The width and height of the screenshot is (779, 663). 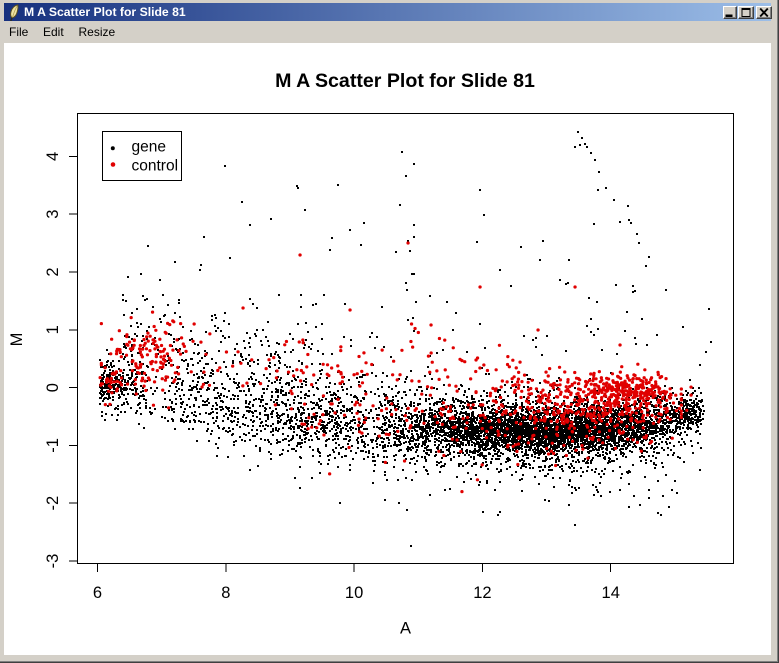 I want to click on svg-text: M, so click(x=17, y=340).